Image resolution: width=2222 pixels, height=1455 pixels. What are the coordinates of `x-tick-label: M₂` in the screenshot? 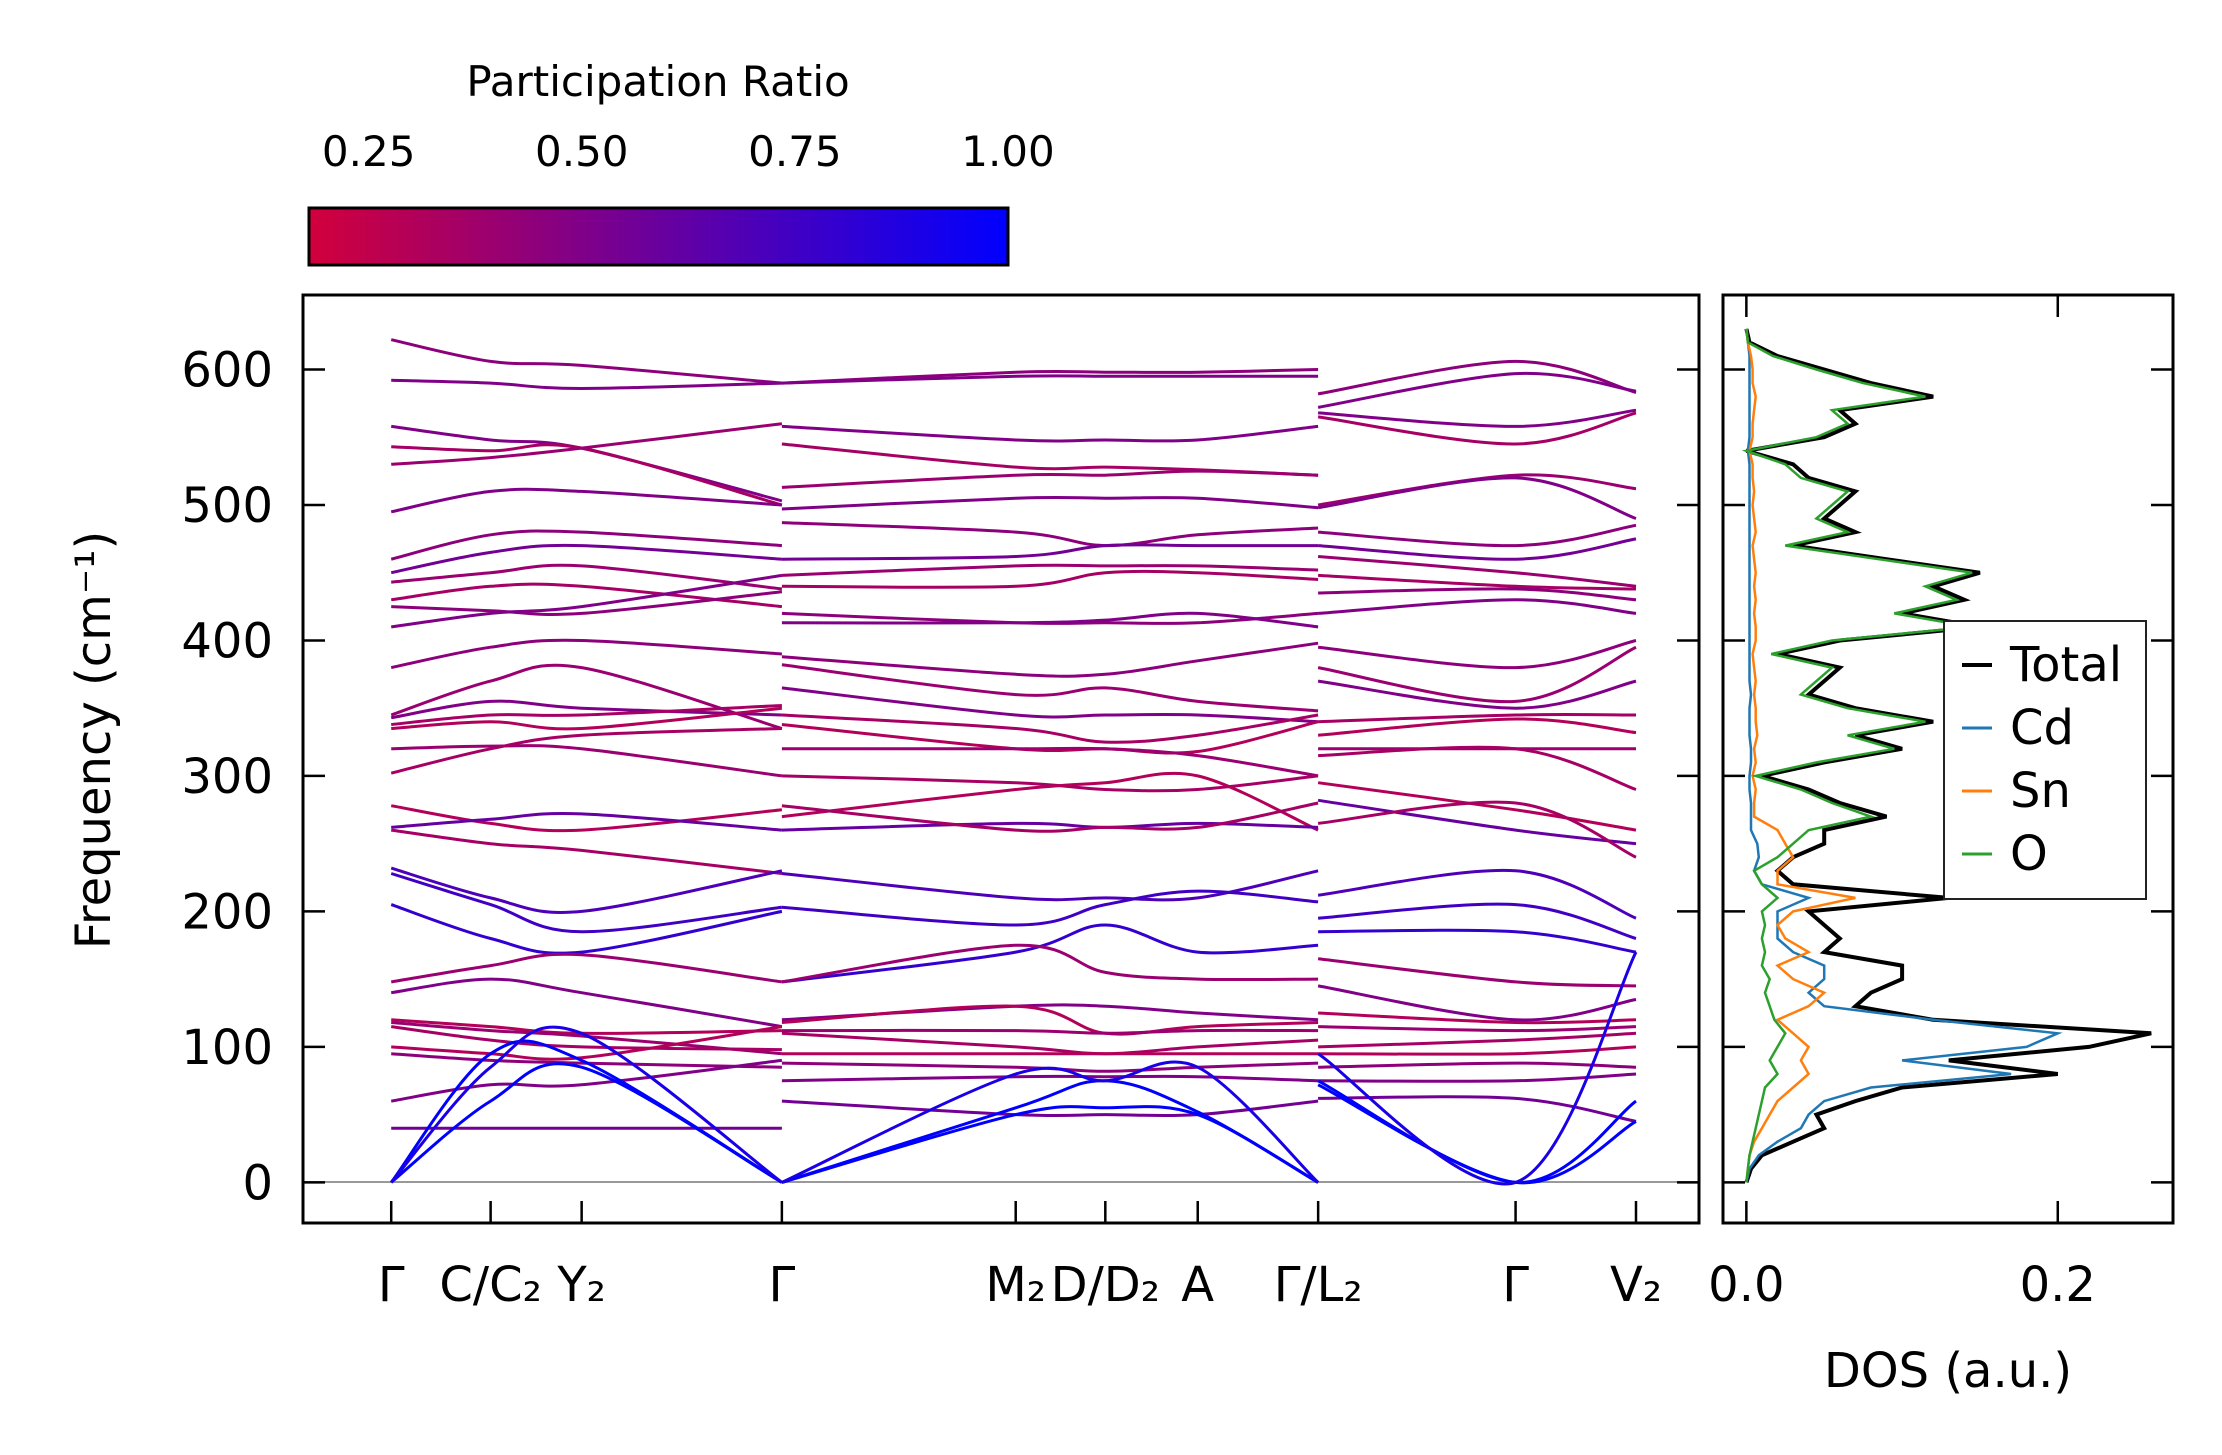 It's located at (1015, 1285).